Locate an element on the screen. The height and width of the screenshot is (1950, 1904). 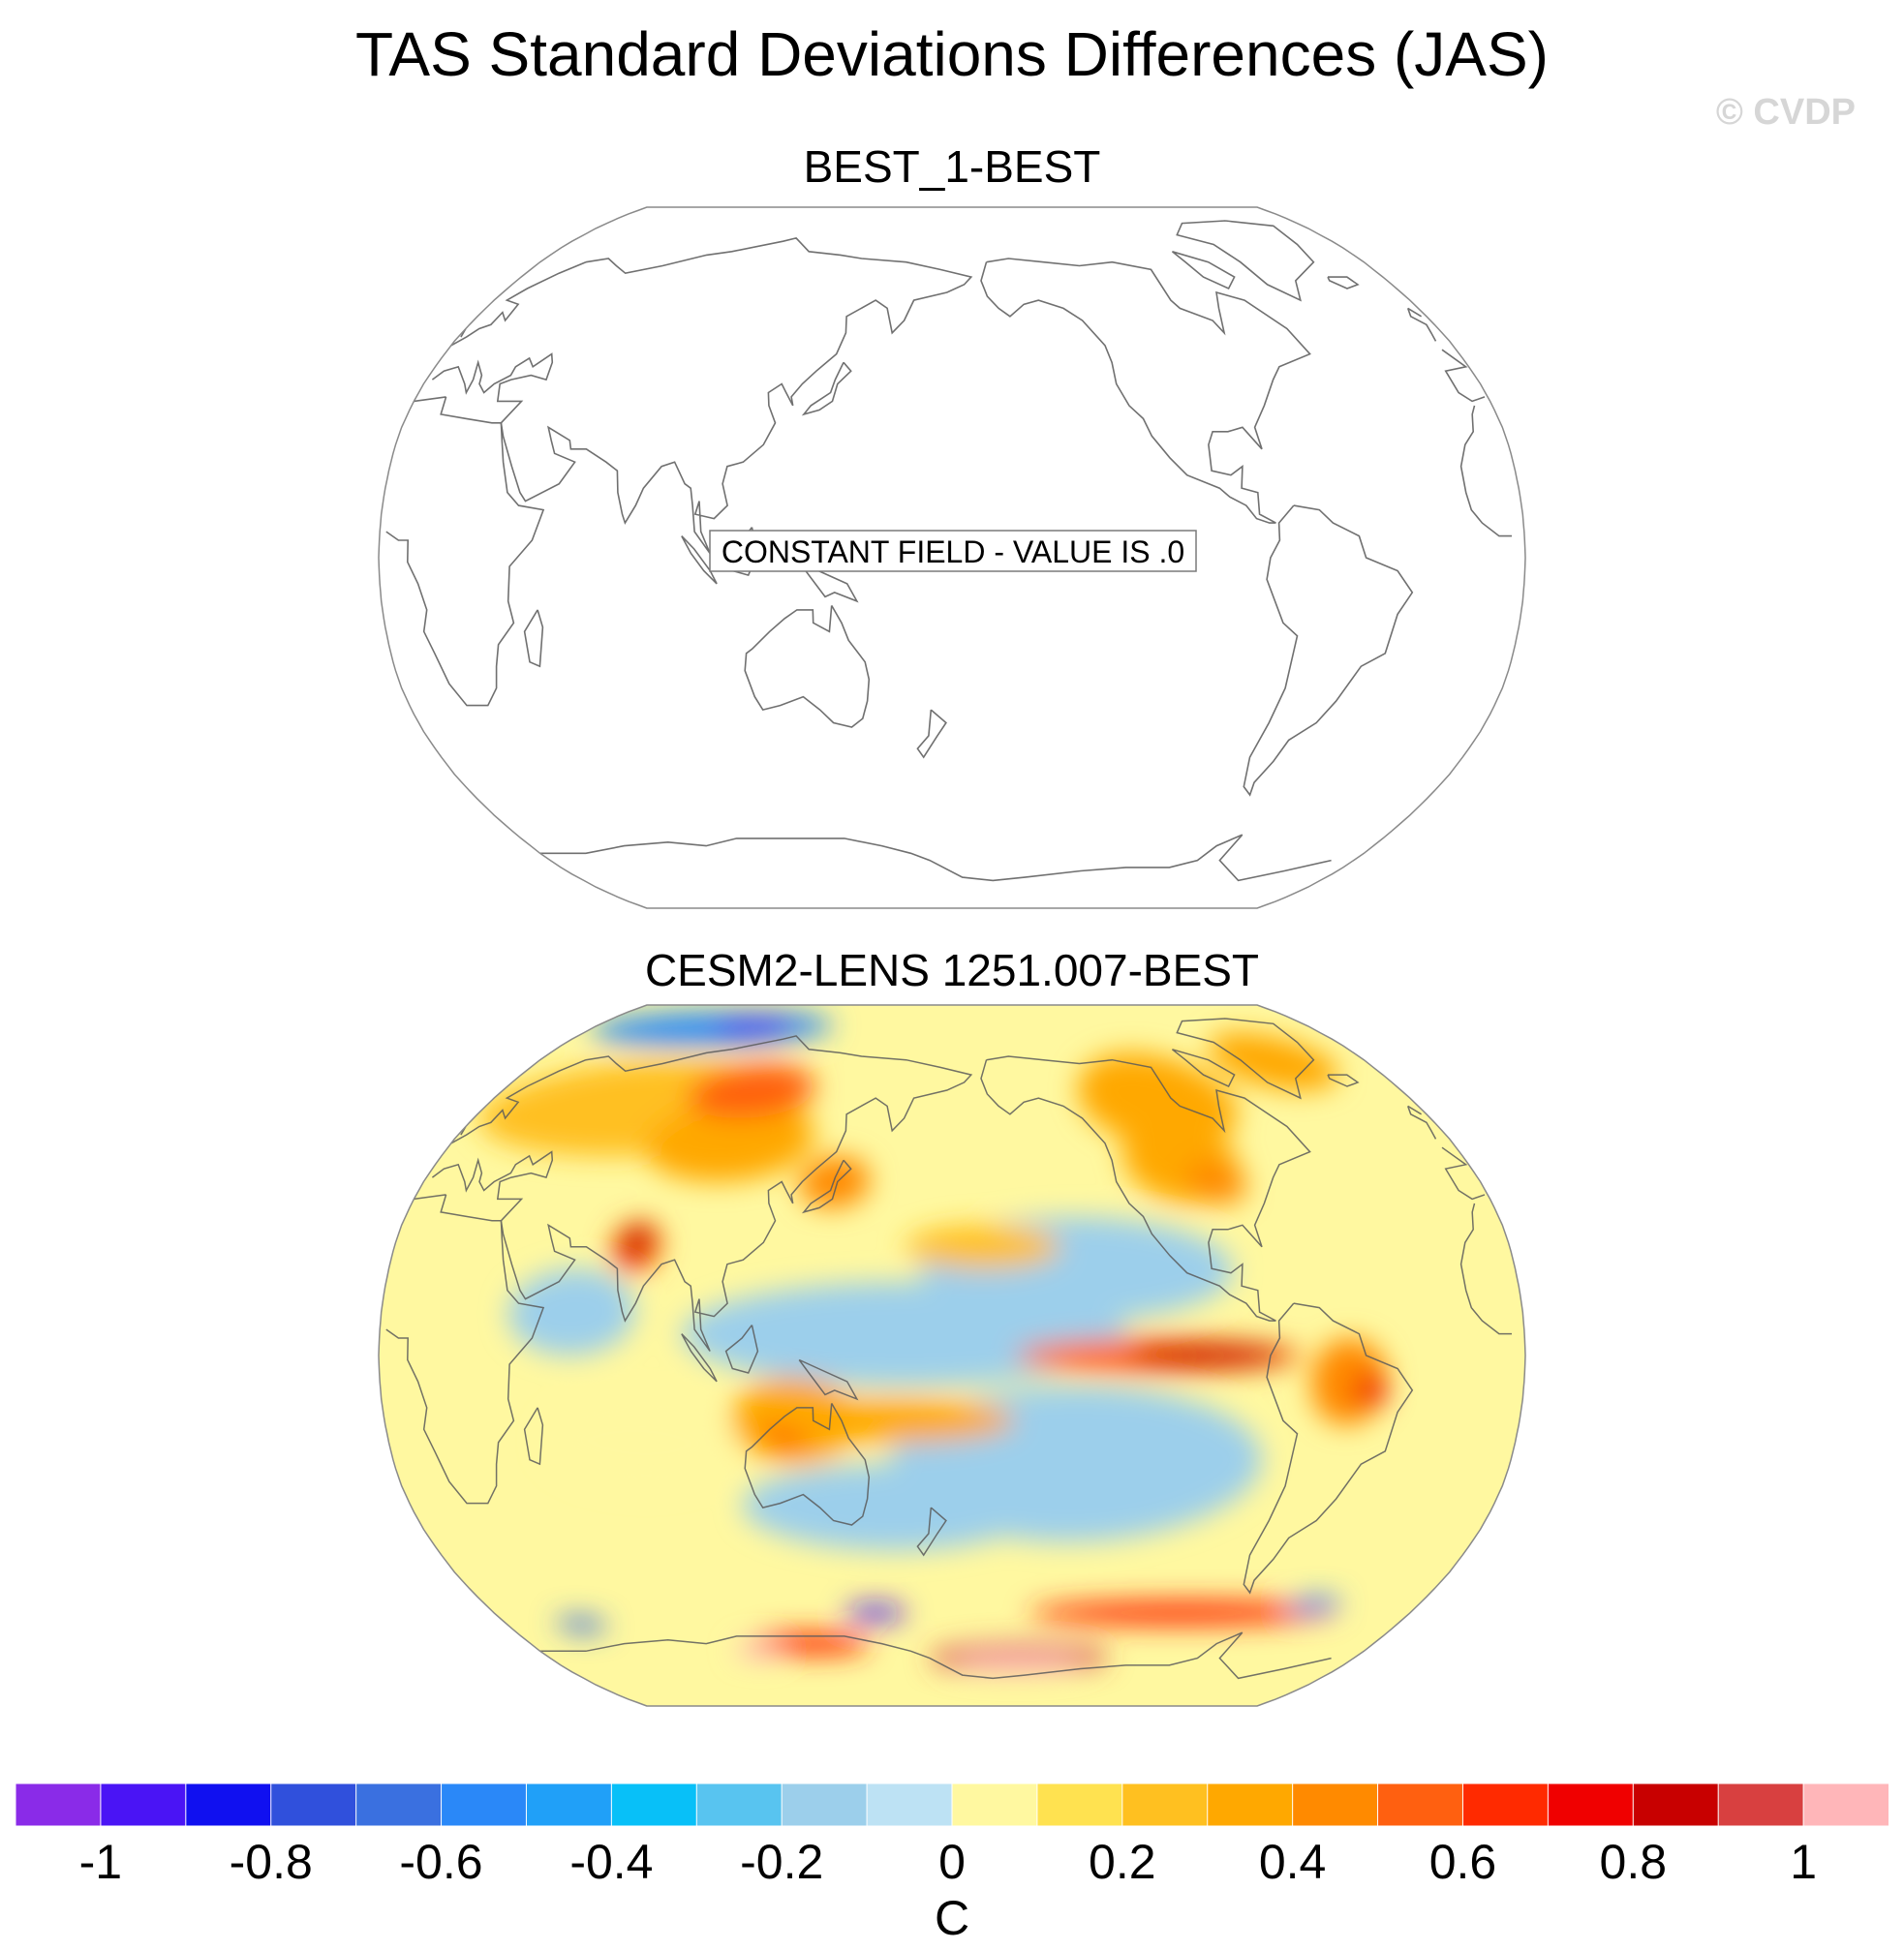
field-blob-southern-cool-spot is located at coordinates (876, 1612).